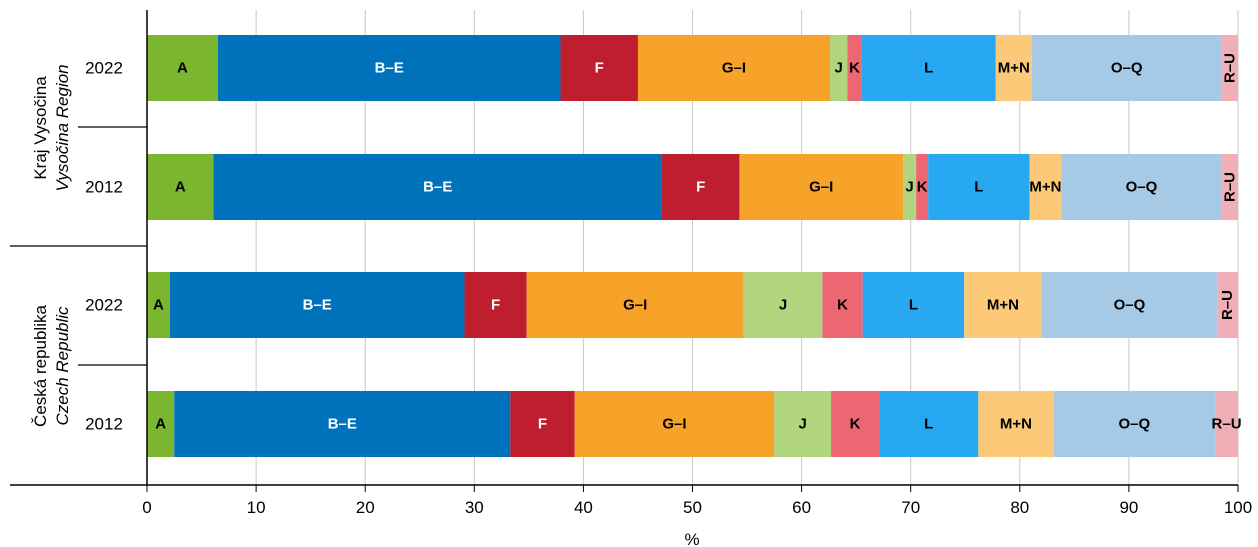  What do you see at coordinates (474, 507) in the screenshot?
I see `x-tick-label: 30` at bounding box center [474, 507].